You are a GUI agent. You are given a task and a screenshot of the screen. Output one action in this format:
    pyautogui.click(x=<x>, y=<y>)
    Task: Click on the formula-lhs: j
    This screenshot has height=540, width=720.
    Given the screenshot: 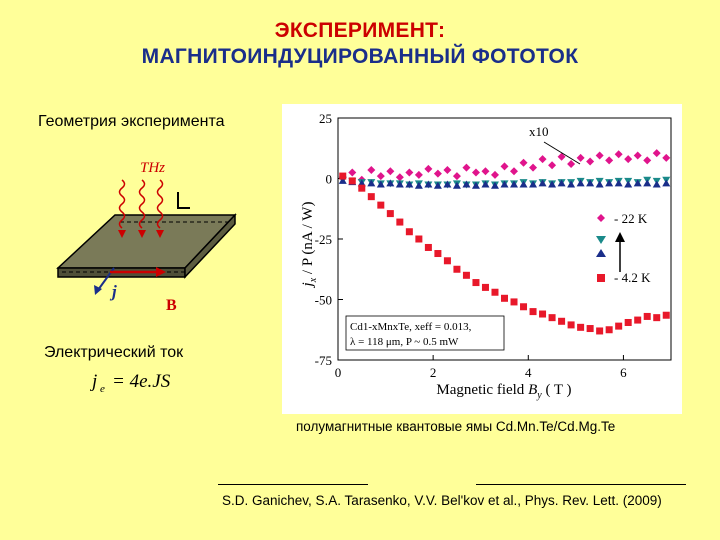 What is the action you would take?
    pyautogui.click(x=93, y=381)
    